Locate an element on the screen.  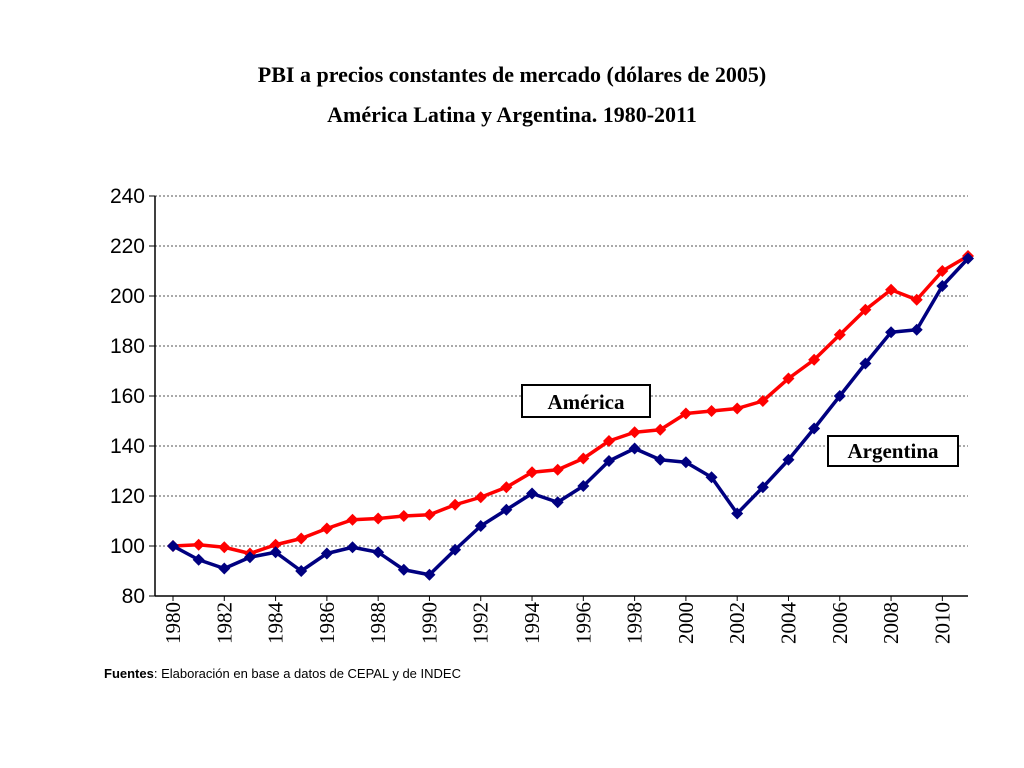
x-tick-label: 2010 is located at coordinates (942, 623).